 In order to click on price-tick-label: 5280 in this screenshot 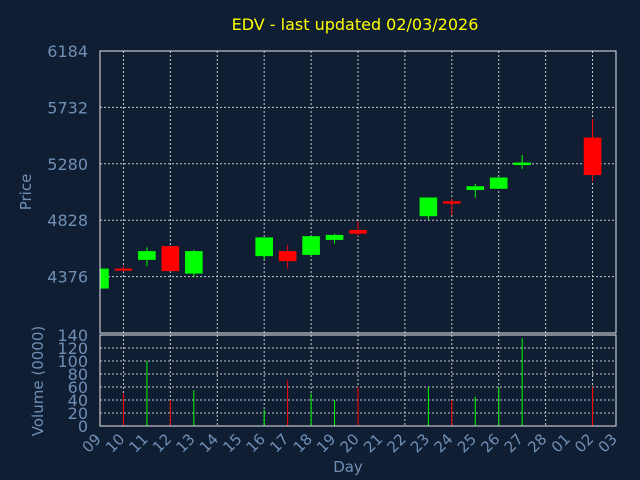, I will do `click(67, 164)`.